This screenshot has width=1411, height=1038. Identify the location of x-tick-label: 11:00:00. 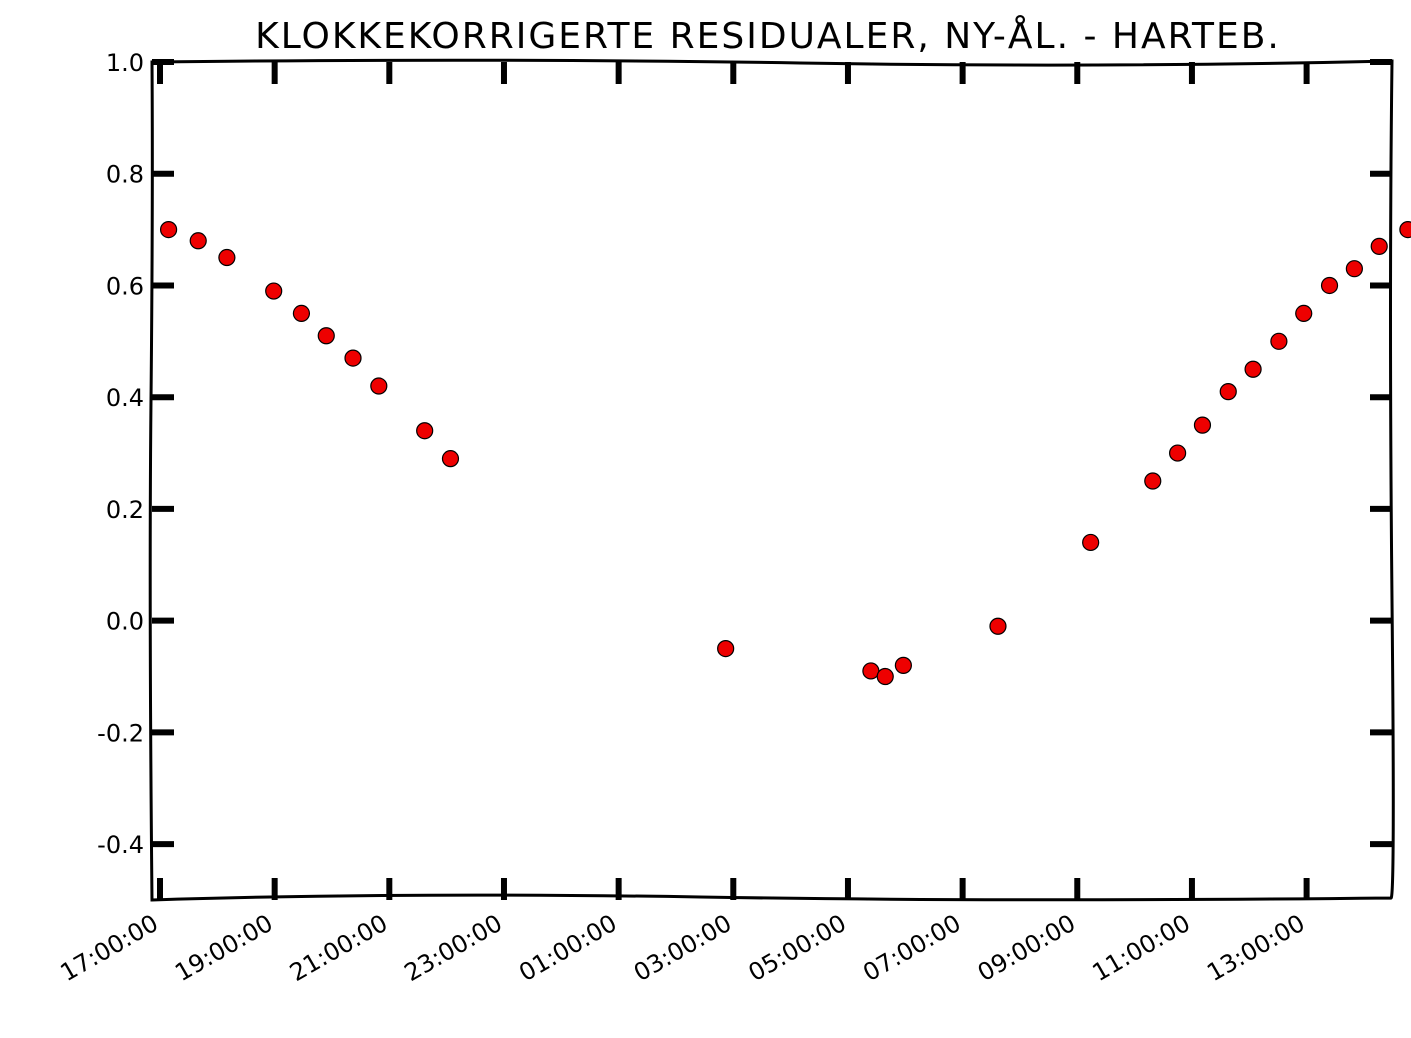
(1141, 948).